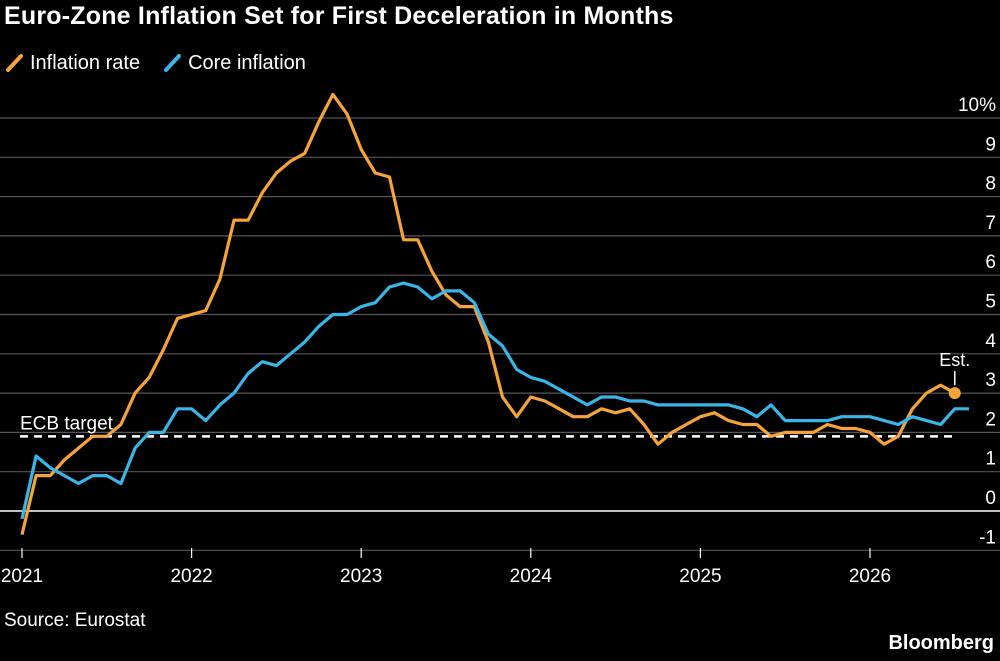 Image resolution: width=1000 pixels, height=661 pixels. I want to click on y-tick-label: 8, so click(990, 184).